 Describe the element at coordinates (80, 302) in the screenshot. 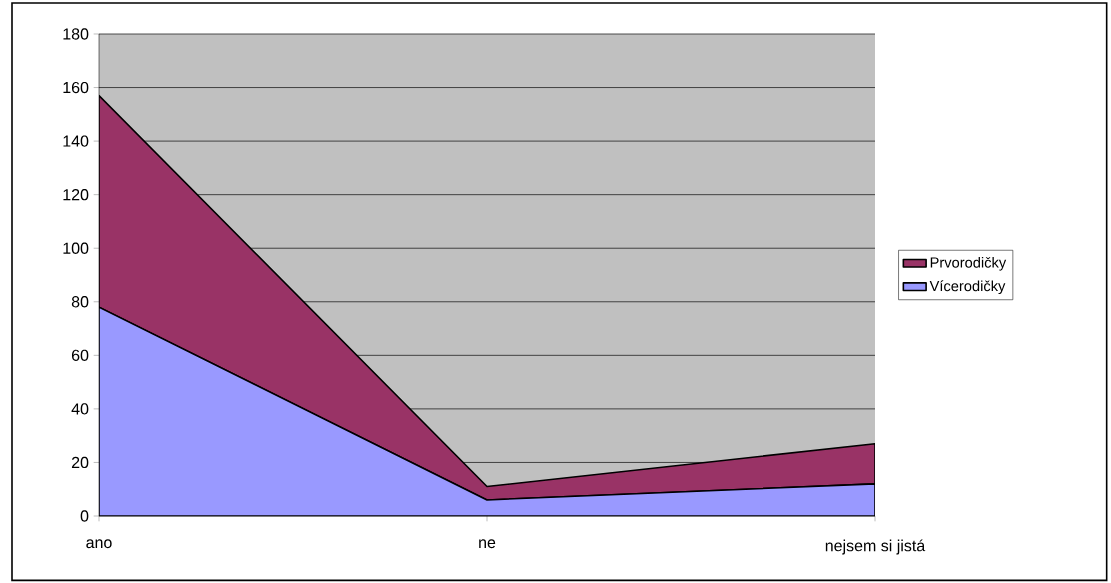

I see `y-tick-label: 80` at that location.